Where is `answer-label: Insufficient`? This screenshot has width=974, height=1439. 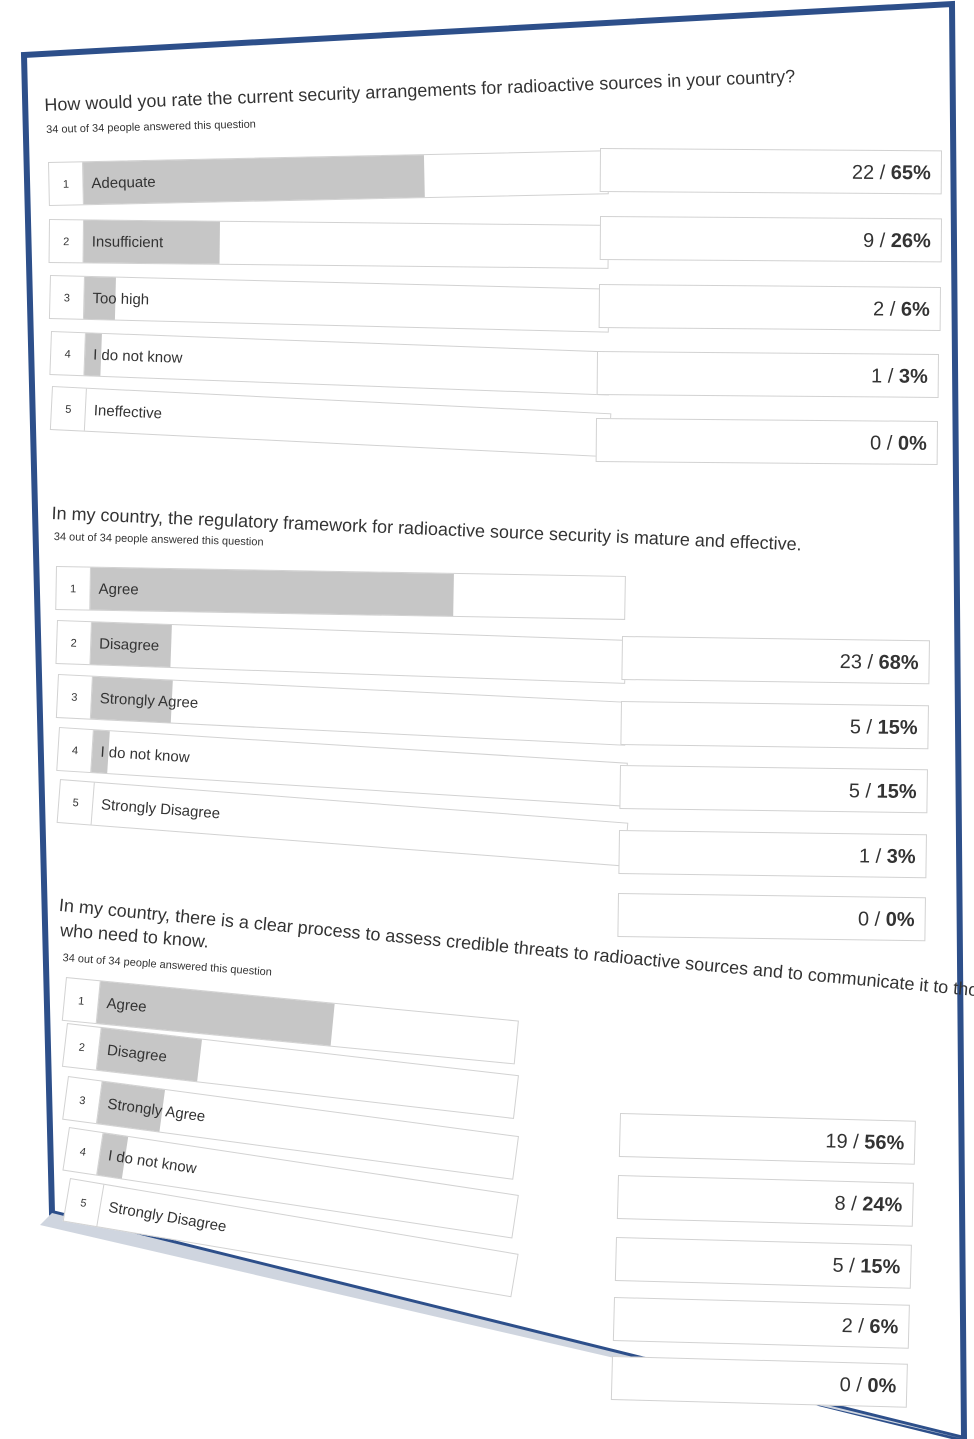 answer-label: Insufficient is located at coordinates (127, 242).